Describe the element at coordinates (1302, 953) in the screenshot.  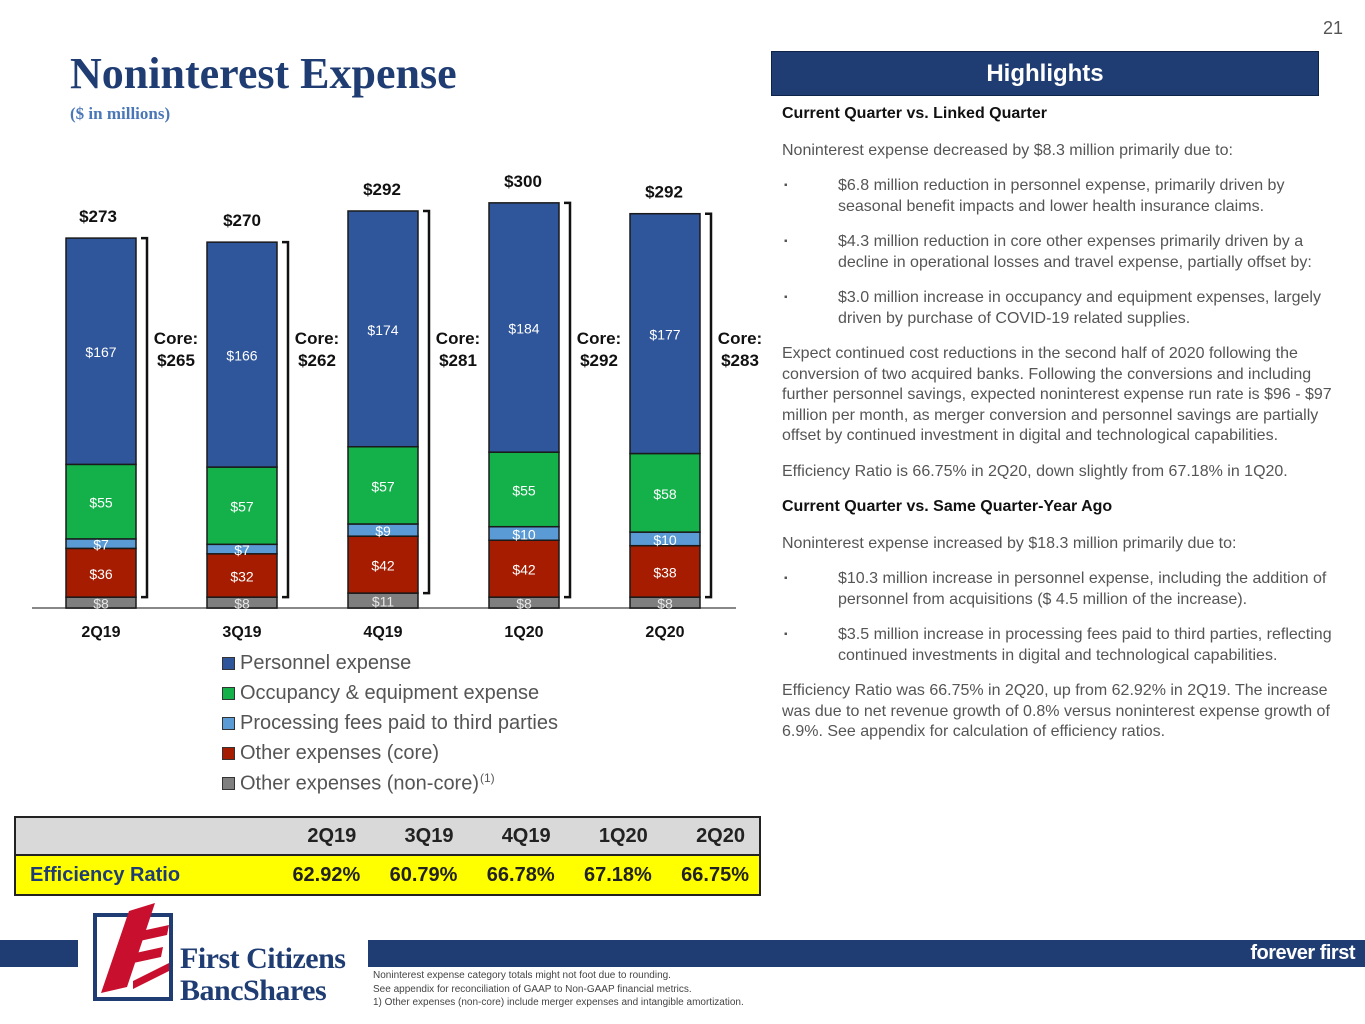
I see `tagline: forever first` at that location.